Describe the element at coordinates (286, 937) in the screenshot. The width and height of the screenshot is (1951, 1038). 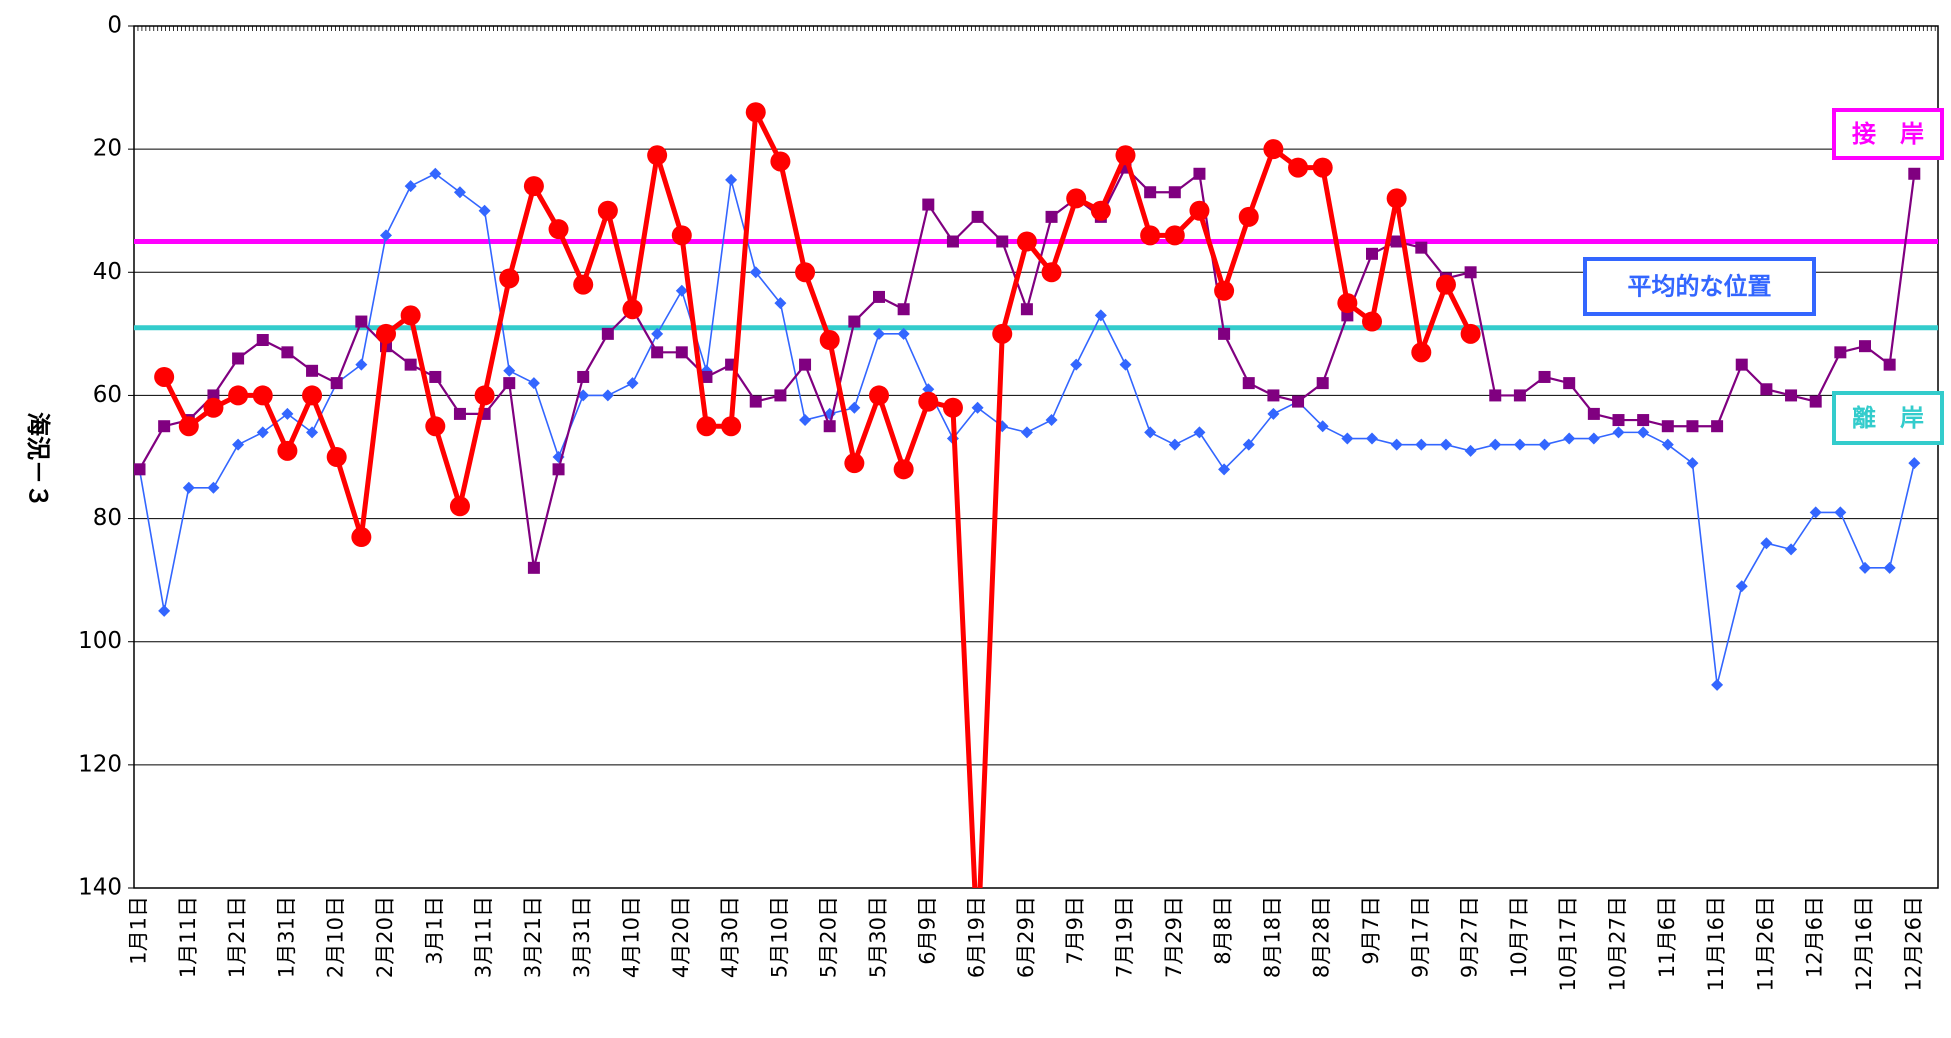
I see `x-tick-label: 1月31日` at that location.